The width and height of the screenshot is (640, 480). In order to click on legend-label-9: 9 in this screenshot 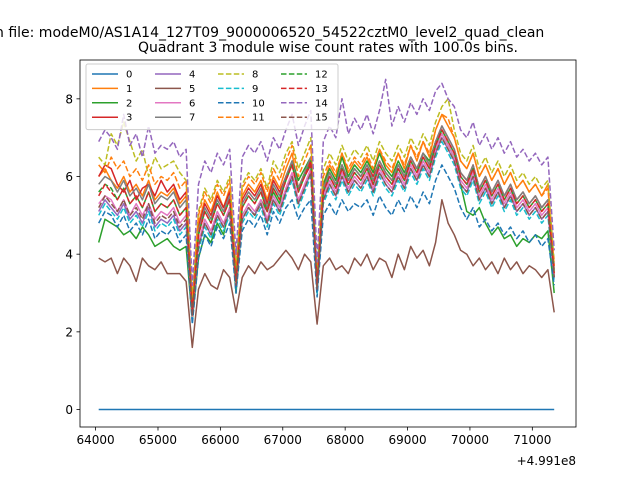, I will do `click(255, 89)`.